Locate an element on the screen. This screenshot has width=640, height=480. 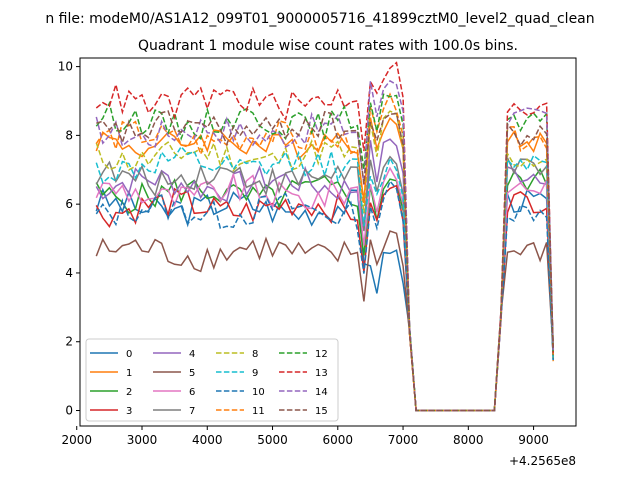
legend-label-12: 12 is located at coordinates (321, 354).